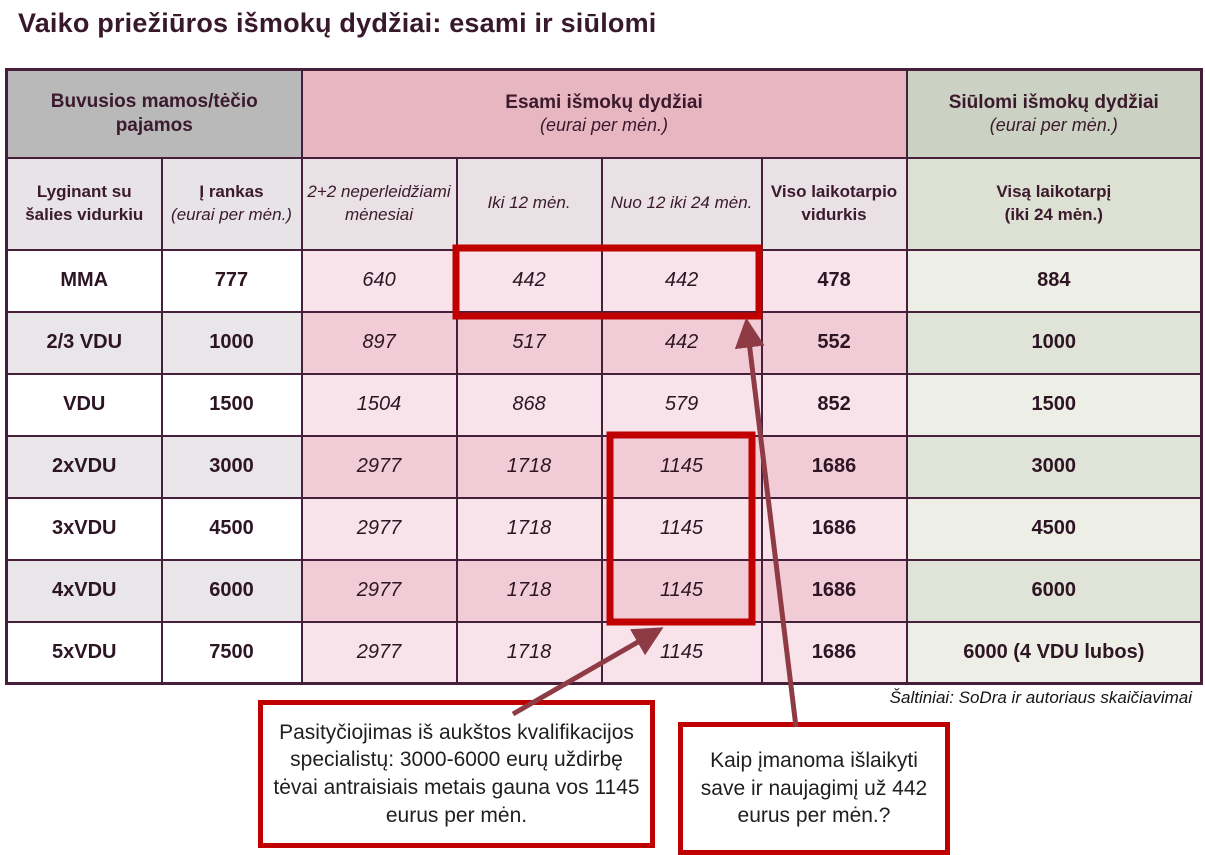 The width and height of the screenshot is (1205, 855). I want to click on column-header-12-to-24: Nuo 12 iki 24 mėn., so click(681, 203).